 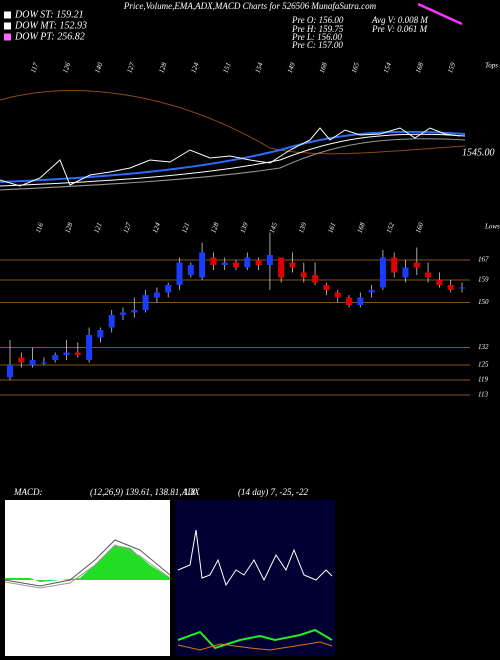 What do you see at coordinates (227, 68) in the screenshot?
I see `top-label: 151` at bounding box center [227, 68].